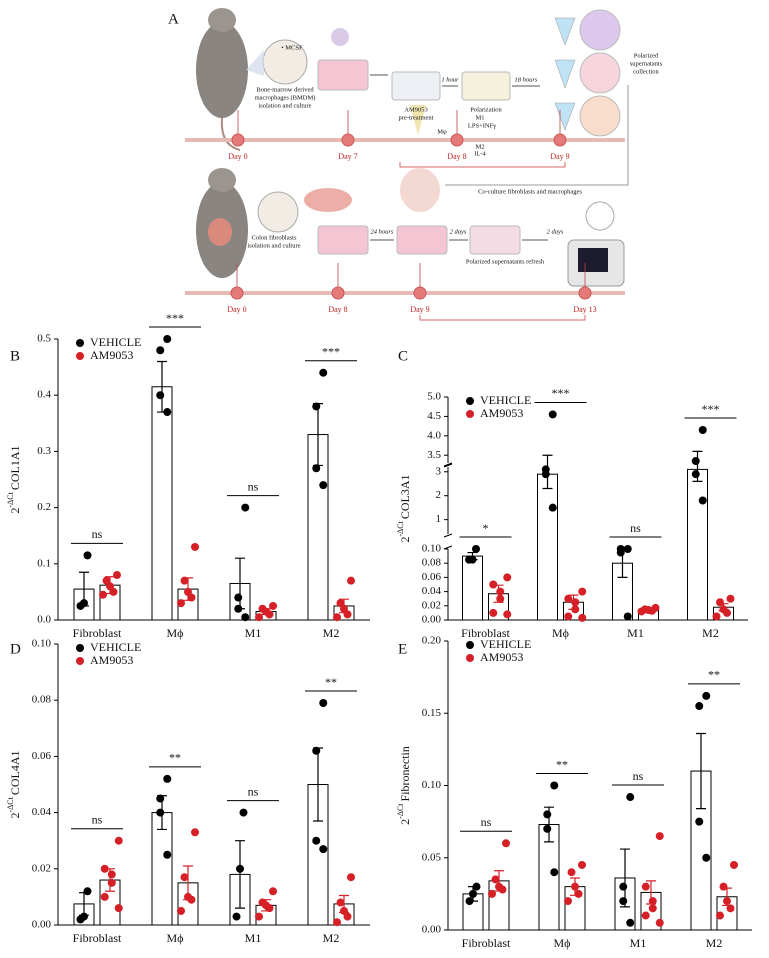 Image resolution: width=769 pixels, height=958 pixels. I want to click on device-screen, so click(593, 260).